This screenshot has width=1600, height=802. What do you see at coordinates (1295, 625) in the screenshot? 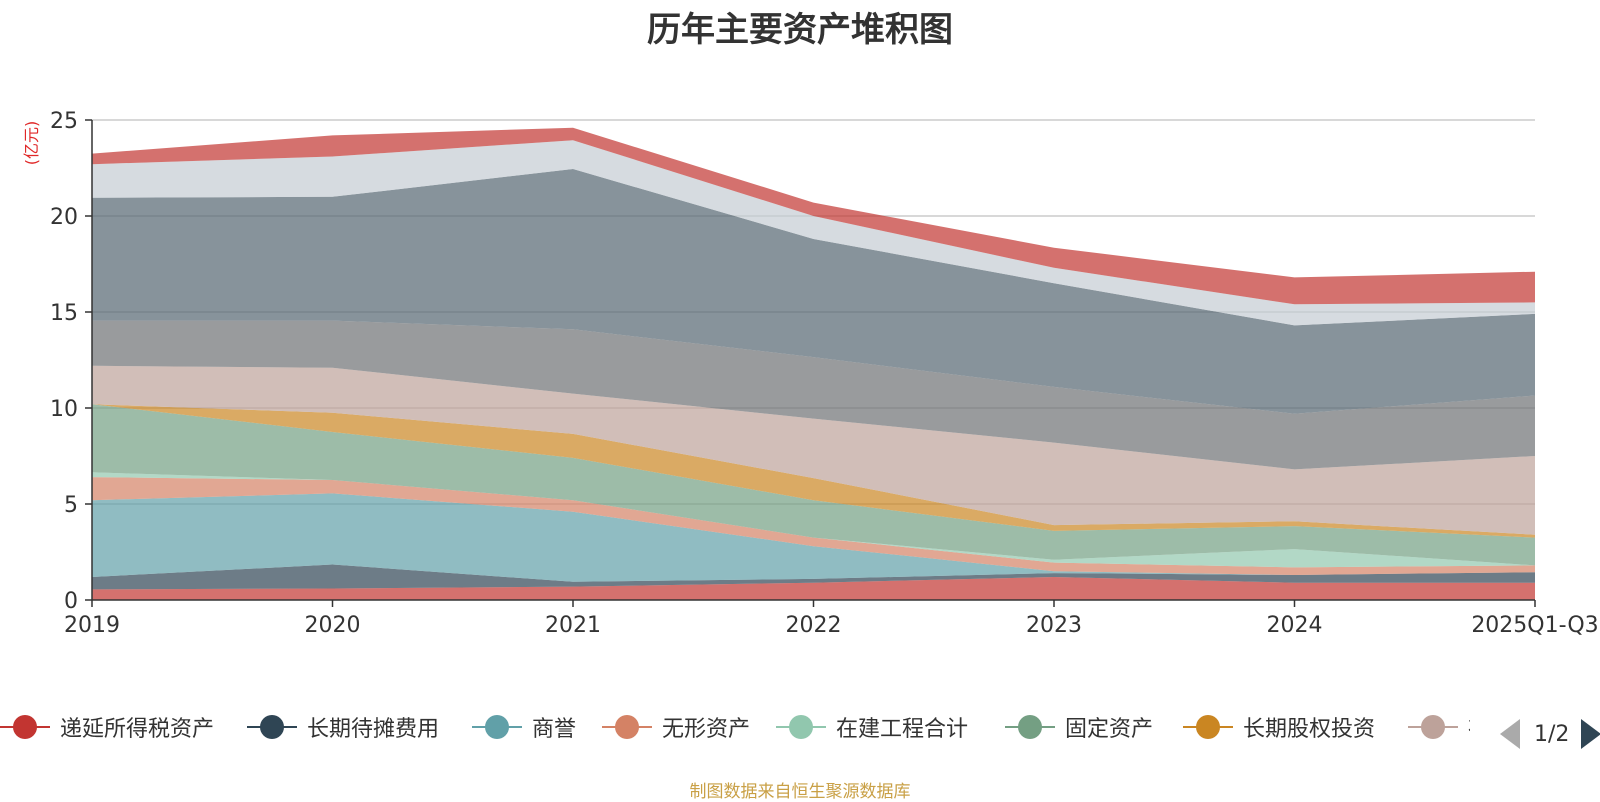
I see `x-tick-label: 2024` at bounding box center [1295, 625].